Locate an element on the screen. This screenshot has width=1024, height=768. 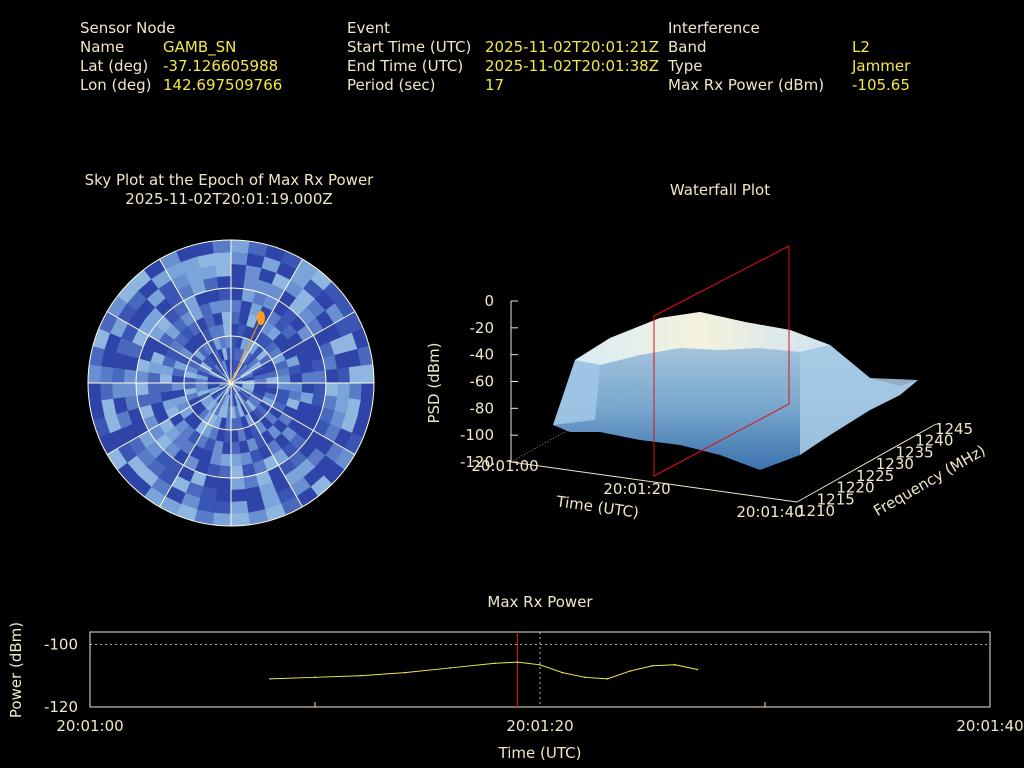
event-period-value: 17 is located at coordinates (495, 85).